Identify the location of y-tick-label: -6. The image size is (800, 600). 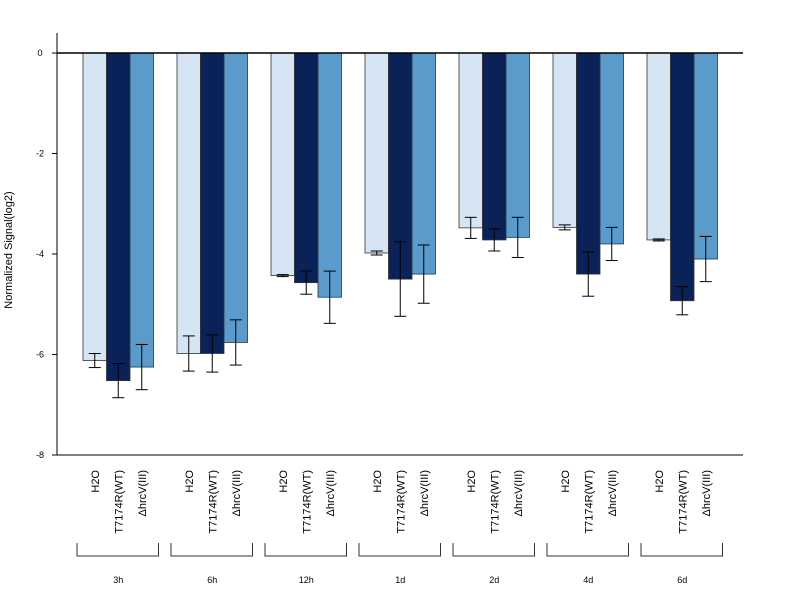
(40, 355).